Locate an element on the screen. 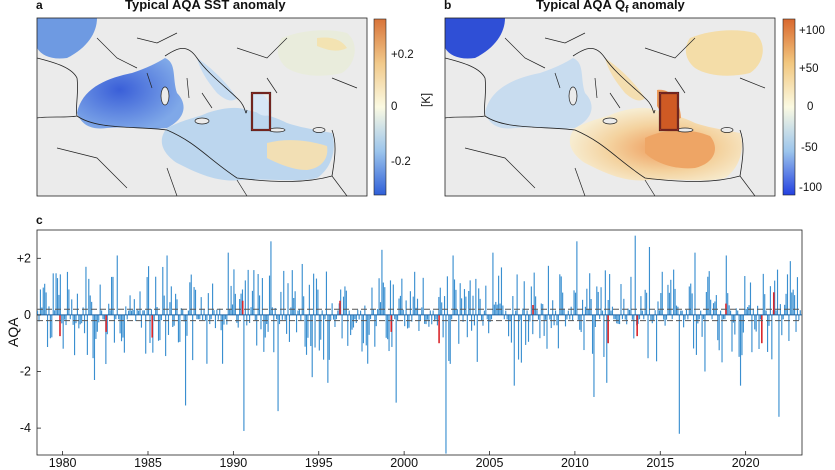 This screenshot has width=835, height=470. colorbar-a-tick-2: -0.2 is located at coordinates (401, 162).